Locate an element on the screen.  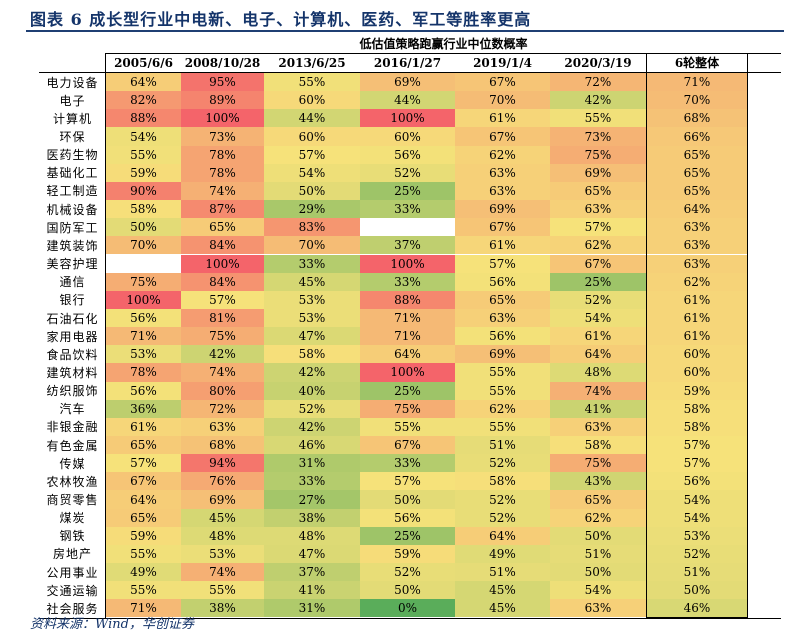
heatmap-cell: 33% is located at coordinates (407, 281).